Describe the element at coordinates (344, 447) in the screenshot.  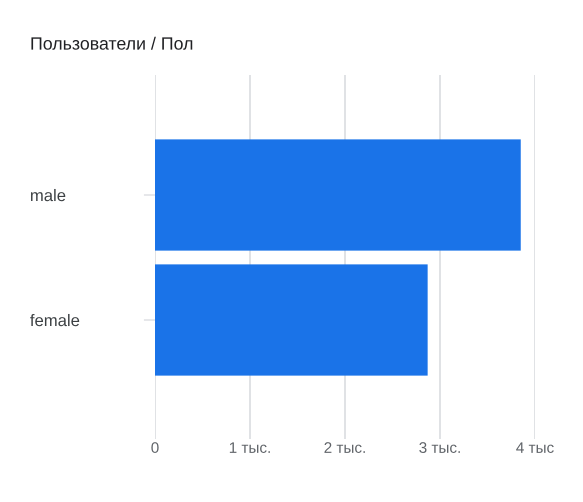
I see `x-tick-label: 2 тыс.` at that location.